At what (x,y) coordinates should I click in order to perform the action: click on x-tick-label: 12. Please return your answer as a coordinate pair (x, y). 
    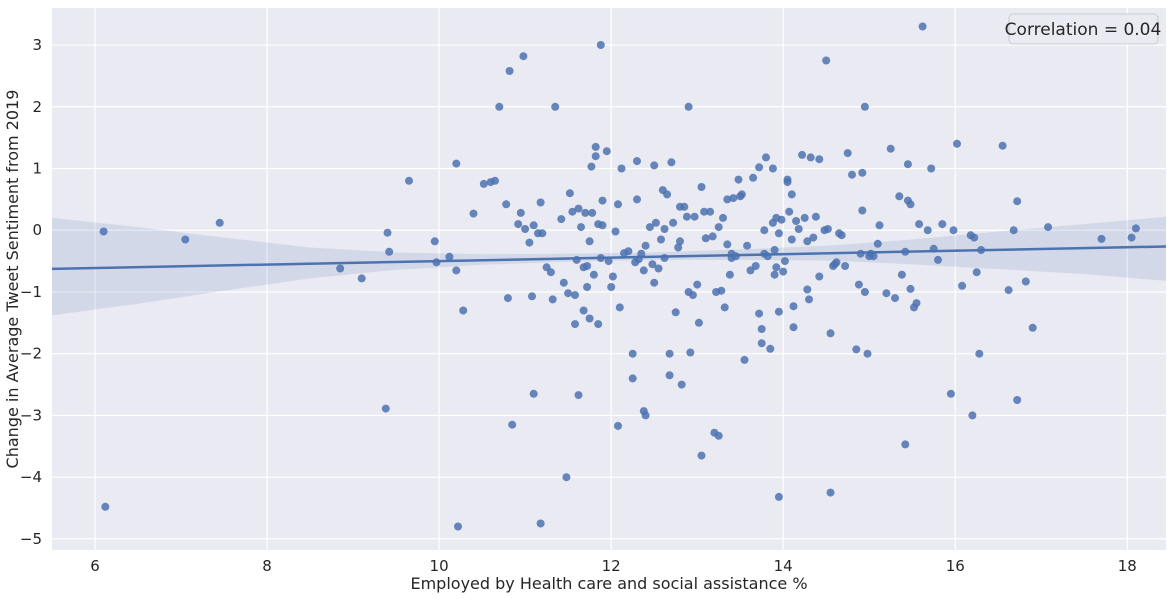
    Looking at the image, I should click on (611, 566).